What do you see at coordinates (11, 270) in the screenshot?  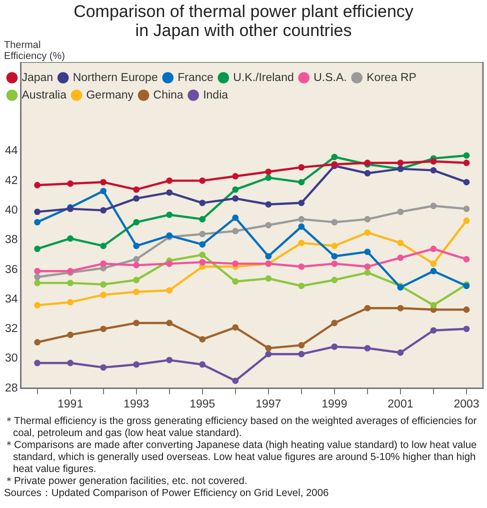 I see `y-tick-label: 36` at bounding box center [11, 270].